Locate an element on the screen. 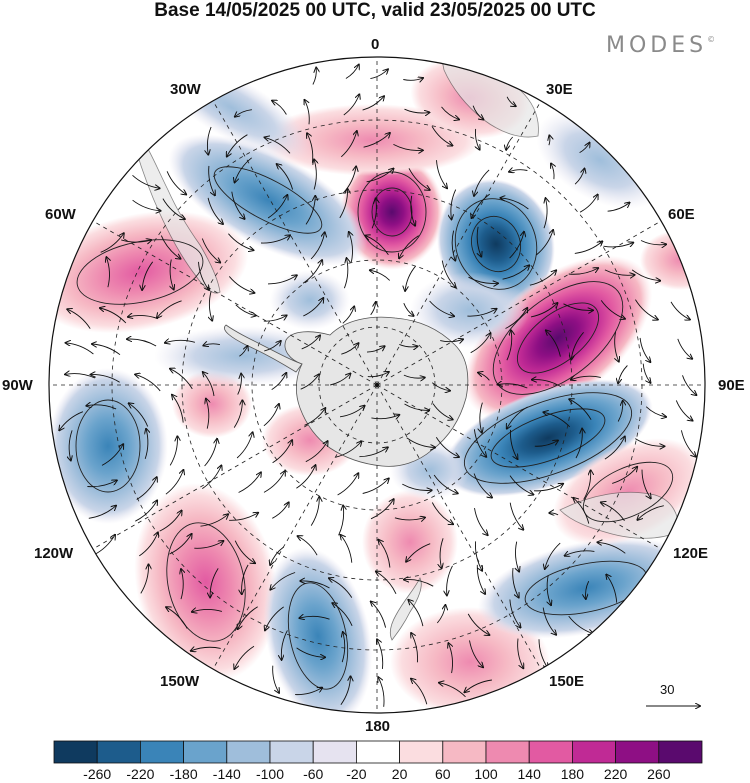 The image size is (750, 783). colorbar-tick-label: 260 is located at coordinates (659, 774).